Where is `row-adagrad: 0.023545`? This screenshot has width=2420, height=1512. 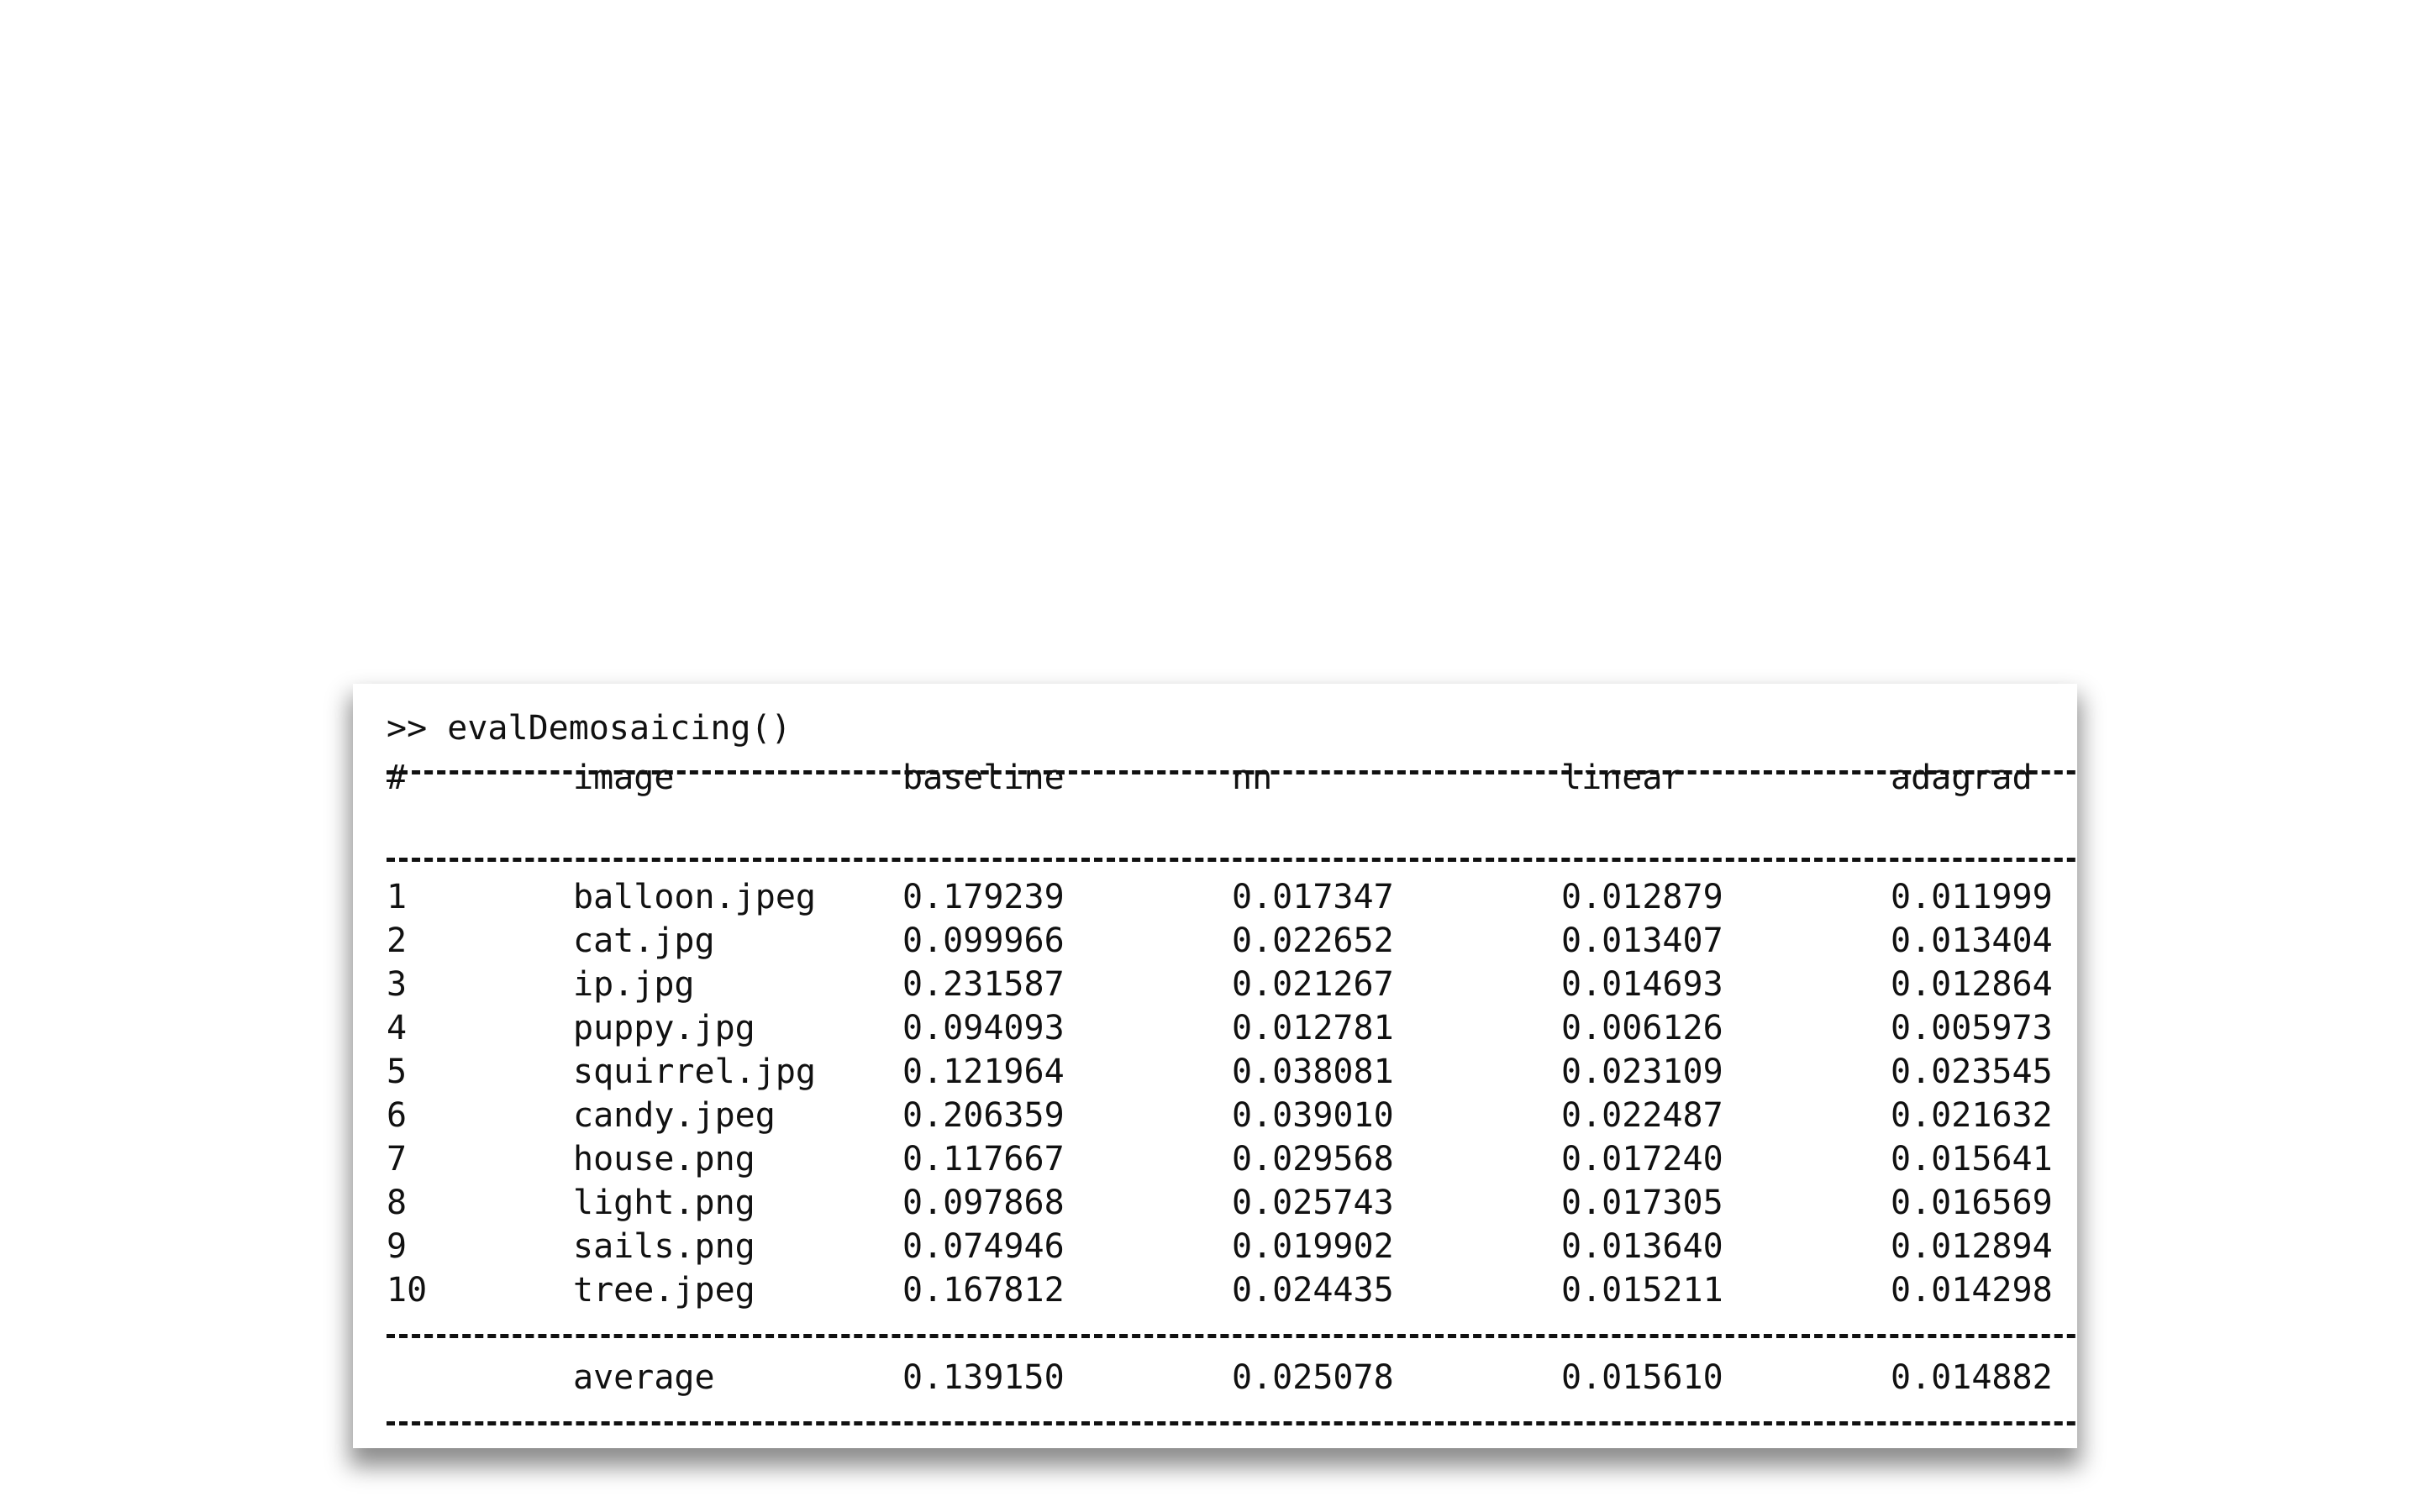
row-adagrad: 0.023545 is located at coordinates (1972, 1072).